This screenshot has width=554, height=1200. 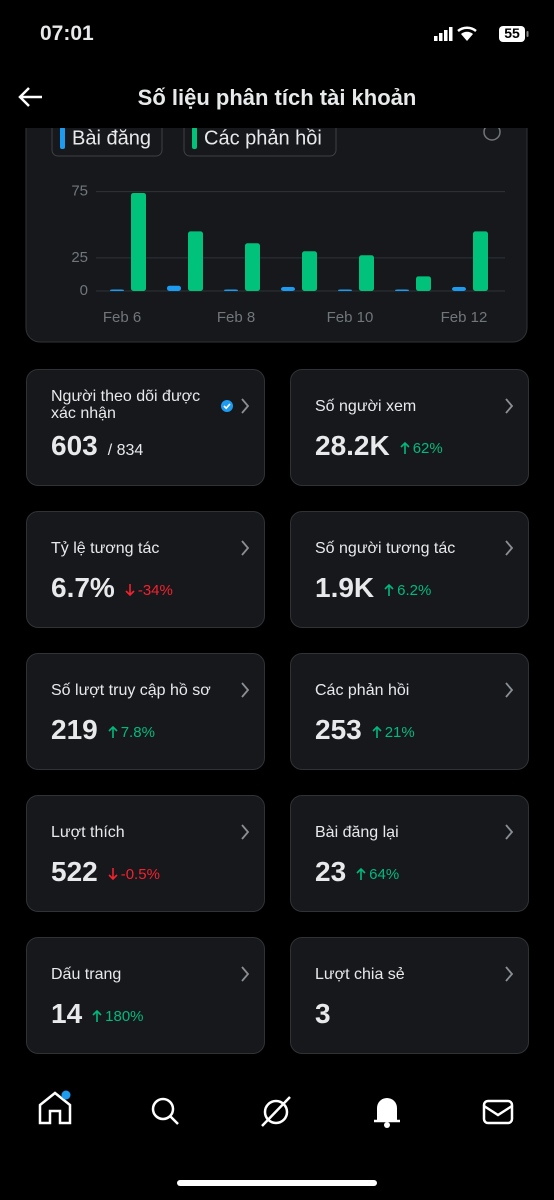 What do you see at coordinates (464, 317) in the screenshot?
I see `x-tick-label: Feb 12` at bounding box center [464, 317].